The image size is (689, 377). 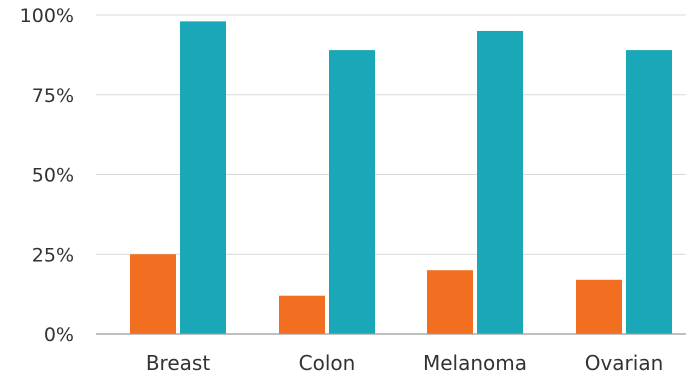 What do you see at coordinates (47, 16) in the screenshot?
I see `y-tick-label: 100%` at bounding box center [47, 16].